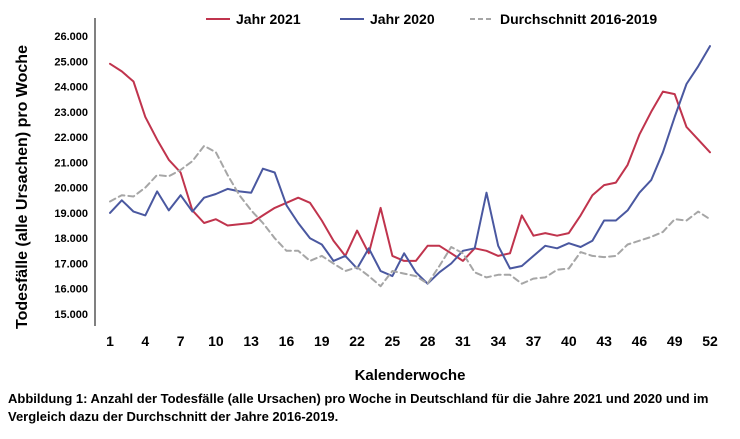  What do you see at coordinates (322, 341) in the screenshot?
I see `x-tick-label: 19` at bounding box center [322, 341].